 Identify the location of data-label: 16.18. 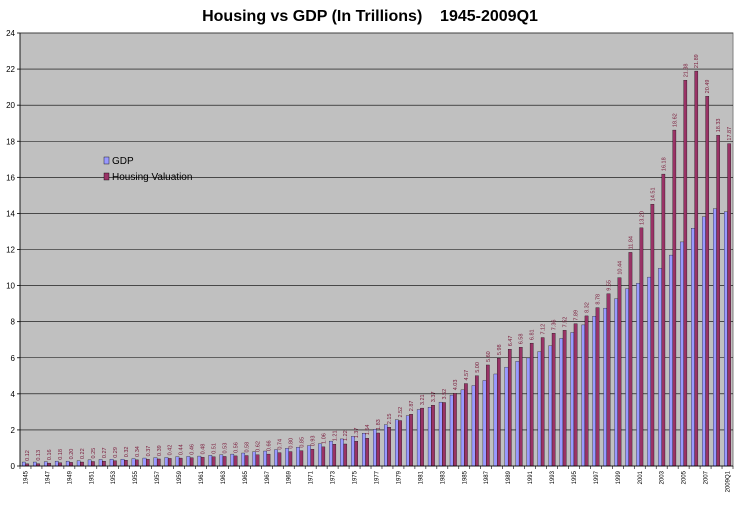
(664, 164).